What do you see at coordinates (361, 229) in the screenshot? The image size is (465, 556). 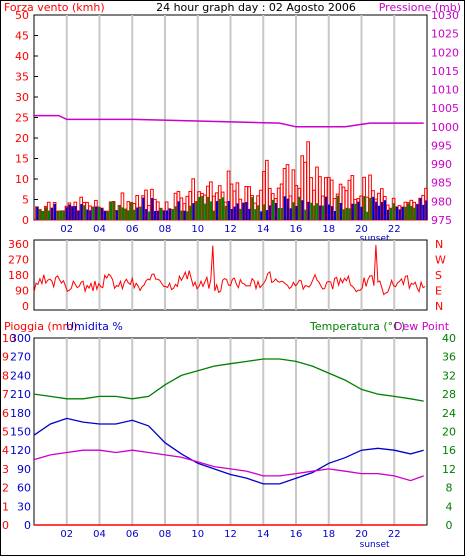 I see `x-tick-label: 20` at bounding box center [361, 229].